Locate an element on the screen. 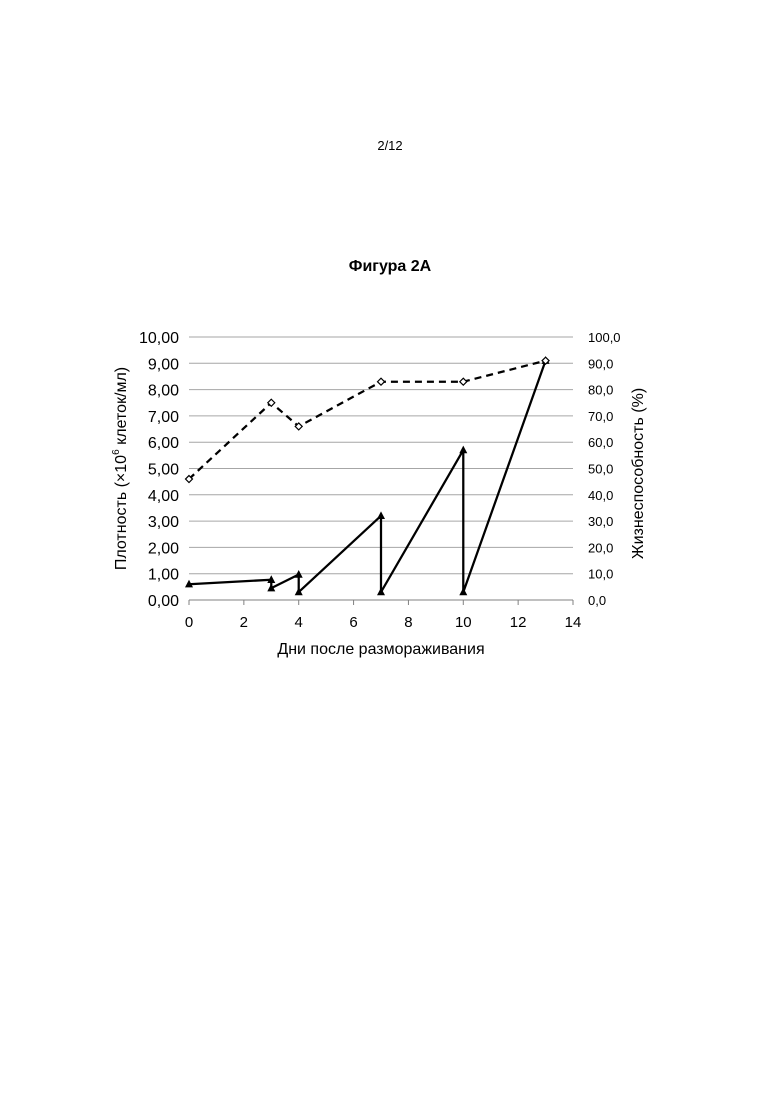 This screenshot has width=780, height=1103. series-group is located at coordinates (367, 475).